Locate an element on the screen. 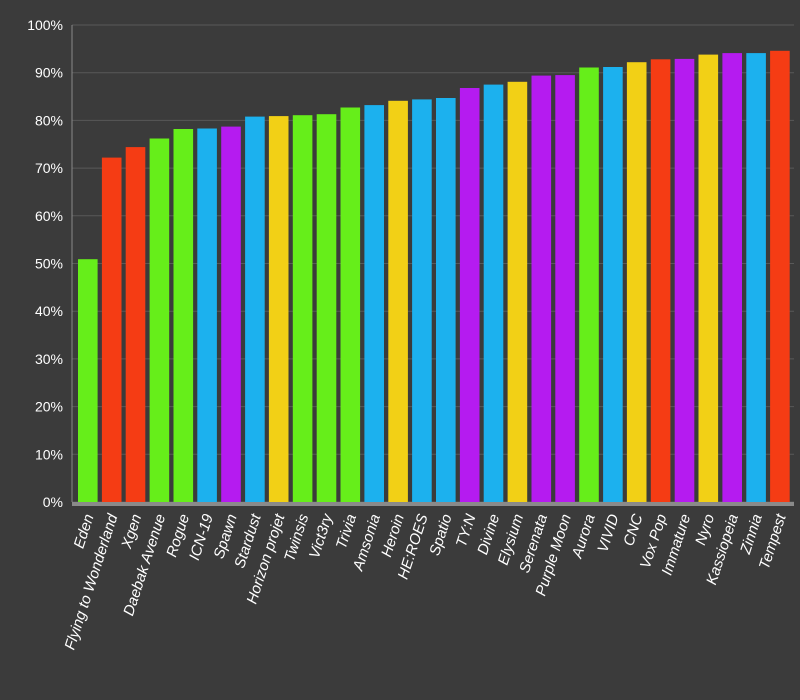 The width and height of the screenshot is (800, 700). y-tick-label: 0% is located at coordinates (53, 502).